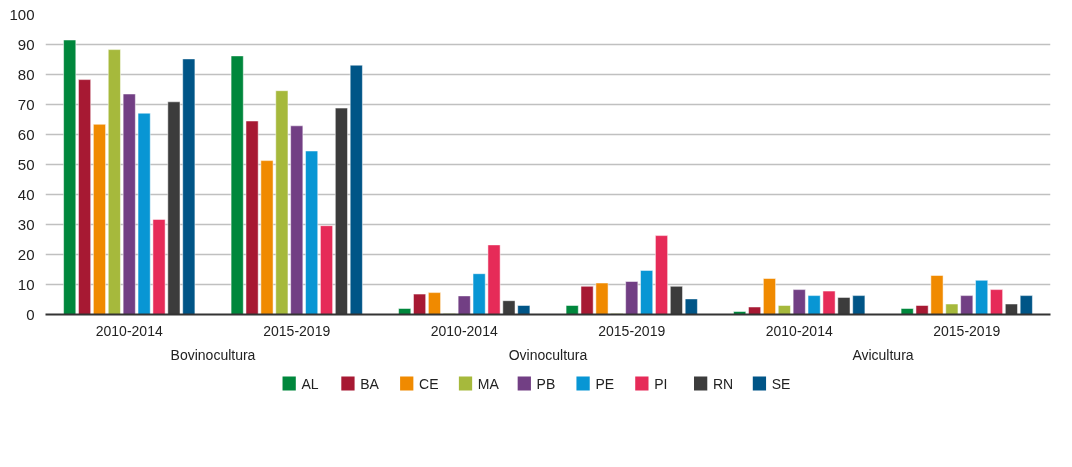 This screenshot has height=467, width=1072. What do you see at coordinates (26, 194) in the screenshot?
I see `y-tick-label: 40` at bounding box center [26, 194].